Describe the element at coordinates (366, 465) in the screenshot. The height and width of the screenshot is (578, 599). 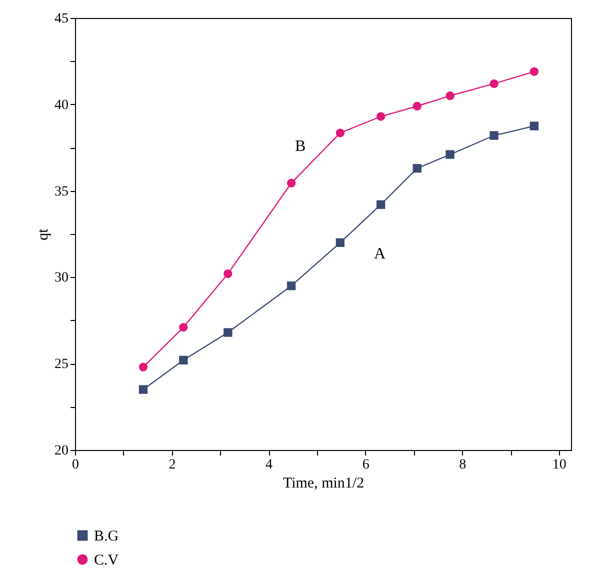
I see `x-tick-label: 6` at that location.